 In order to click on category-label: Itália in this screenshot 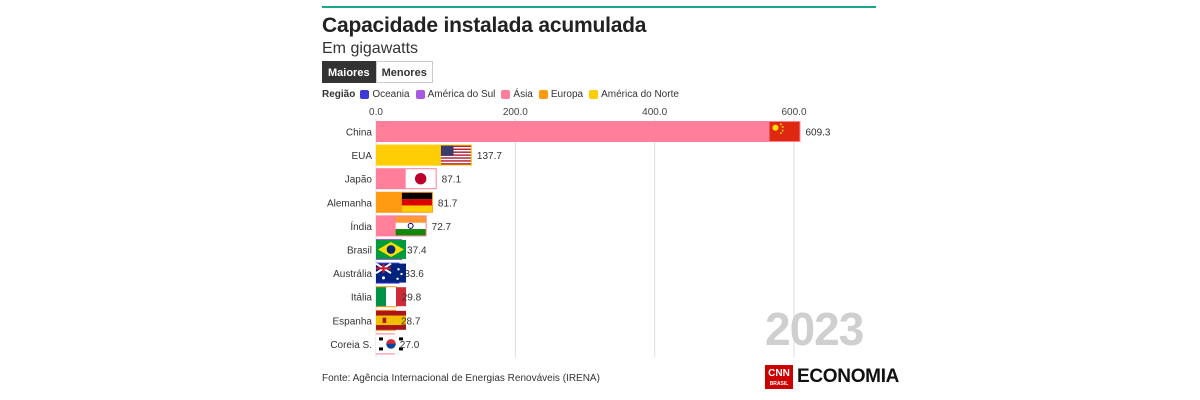, I will do `click(362, 298)`.